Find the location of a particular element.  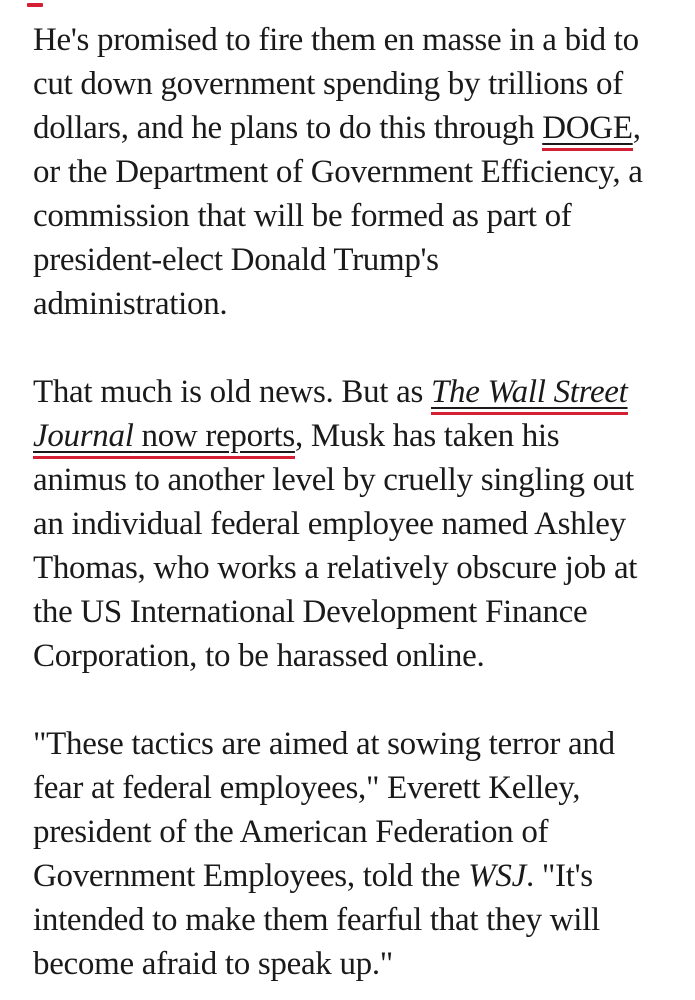

text-line: president of the American Federation of is located at coordinates (347, 832).